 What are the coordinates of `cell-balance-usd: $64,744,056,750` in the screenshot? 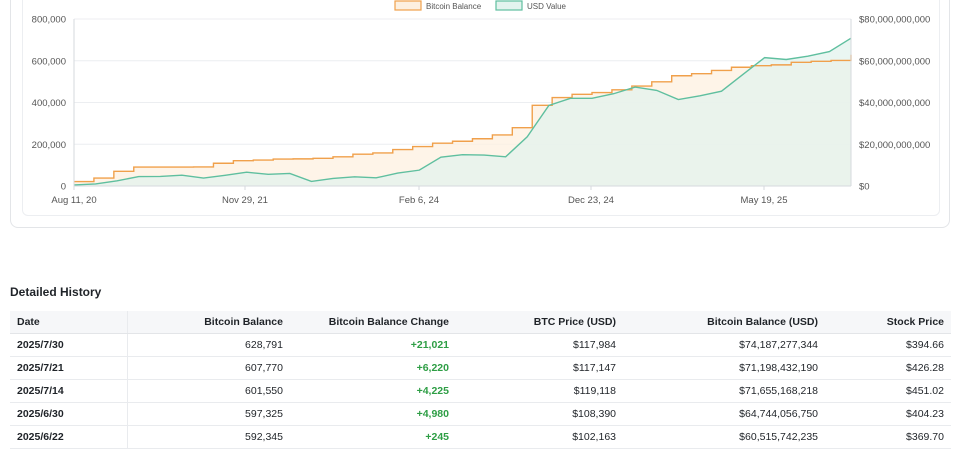 It's located at (724, 414).